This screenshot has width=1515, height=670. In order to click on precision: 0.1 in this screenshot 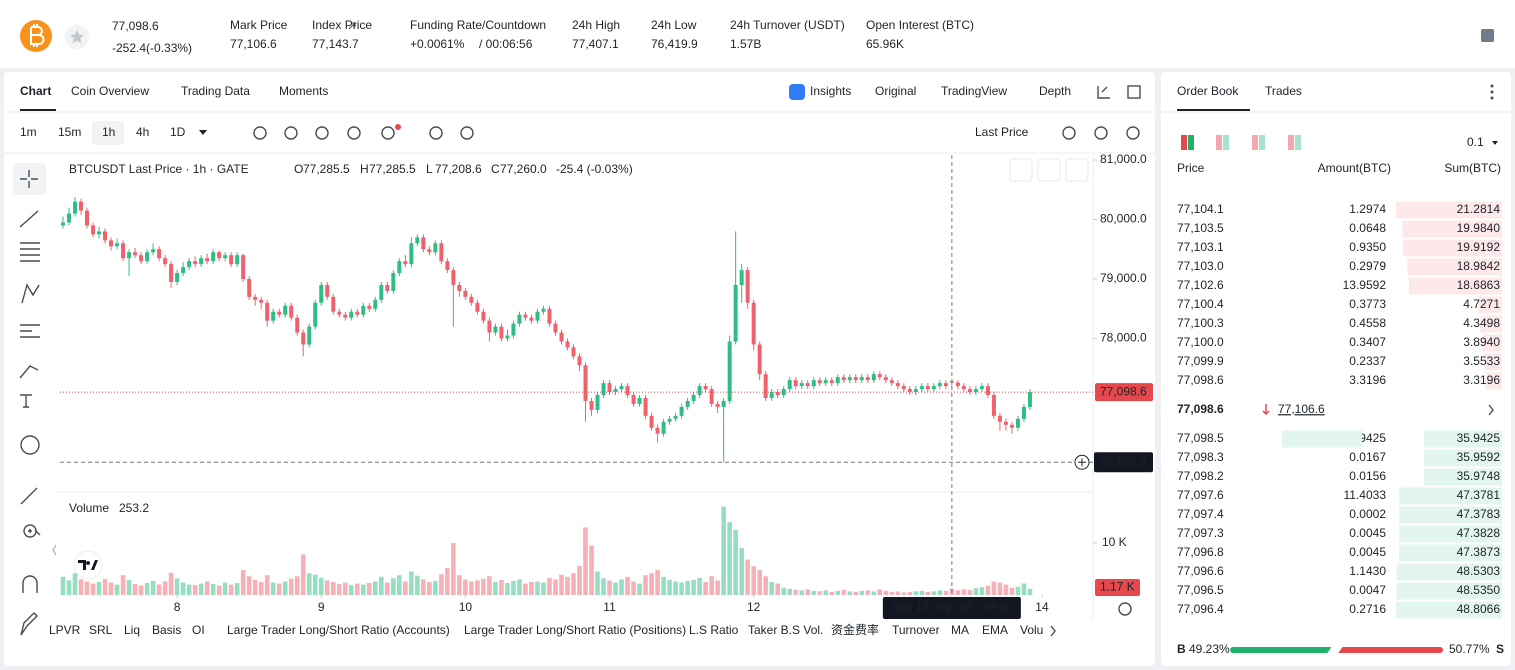, I will do `click(1475, 142)`.